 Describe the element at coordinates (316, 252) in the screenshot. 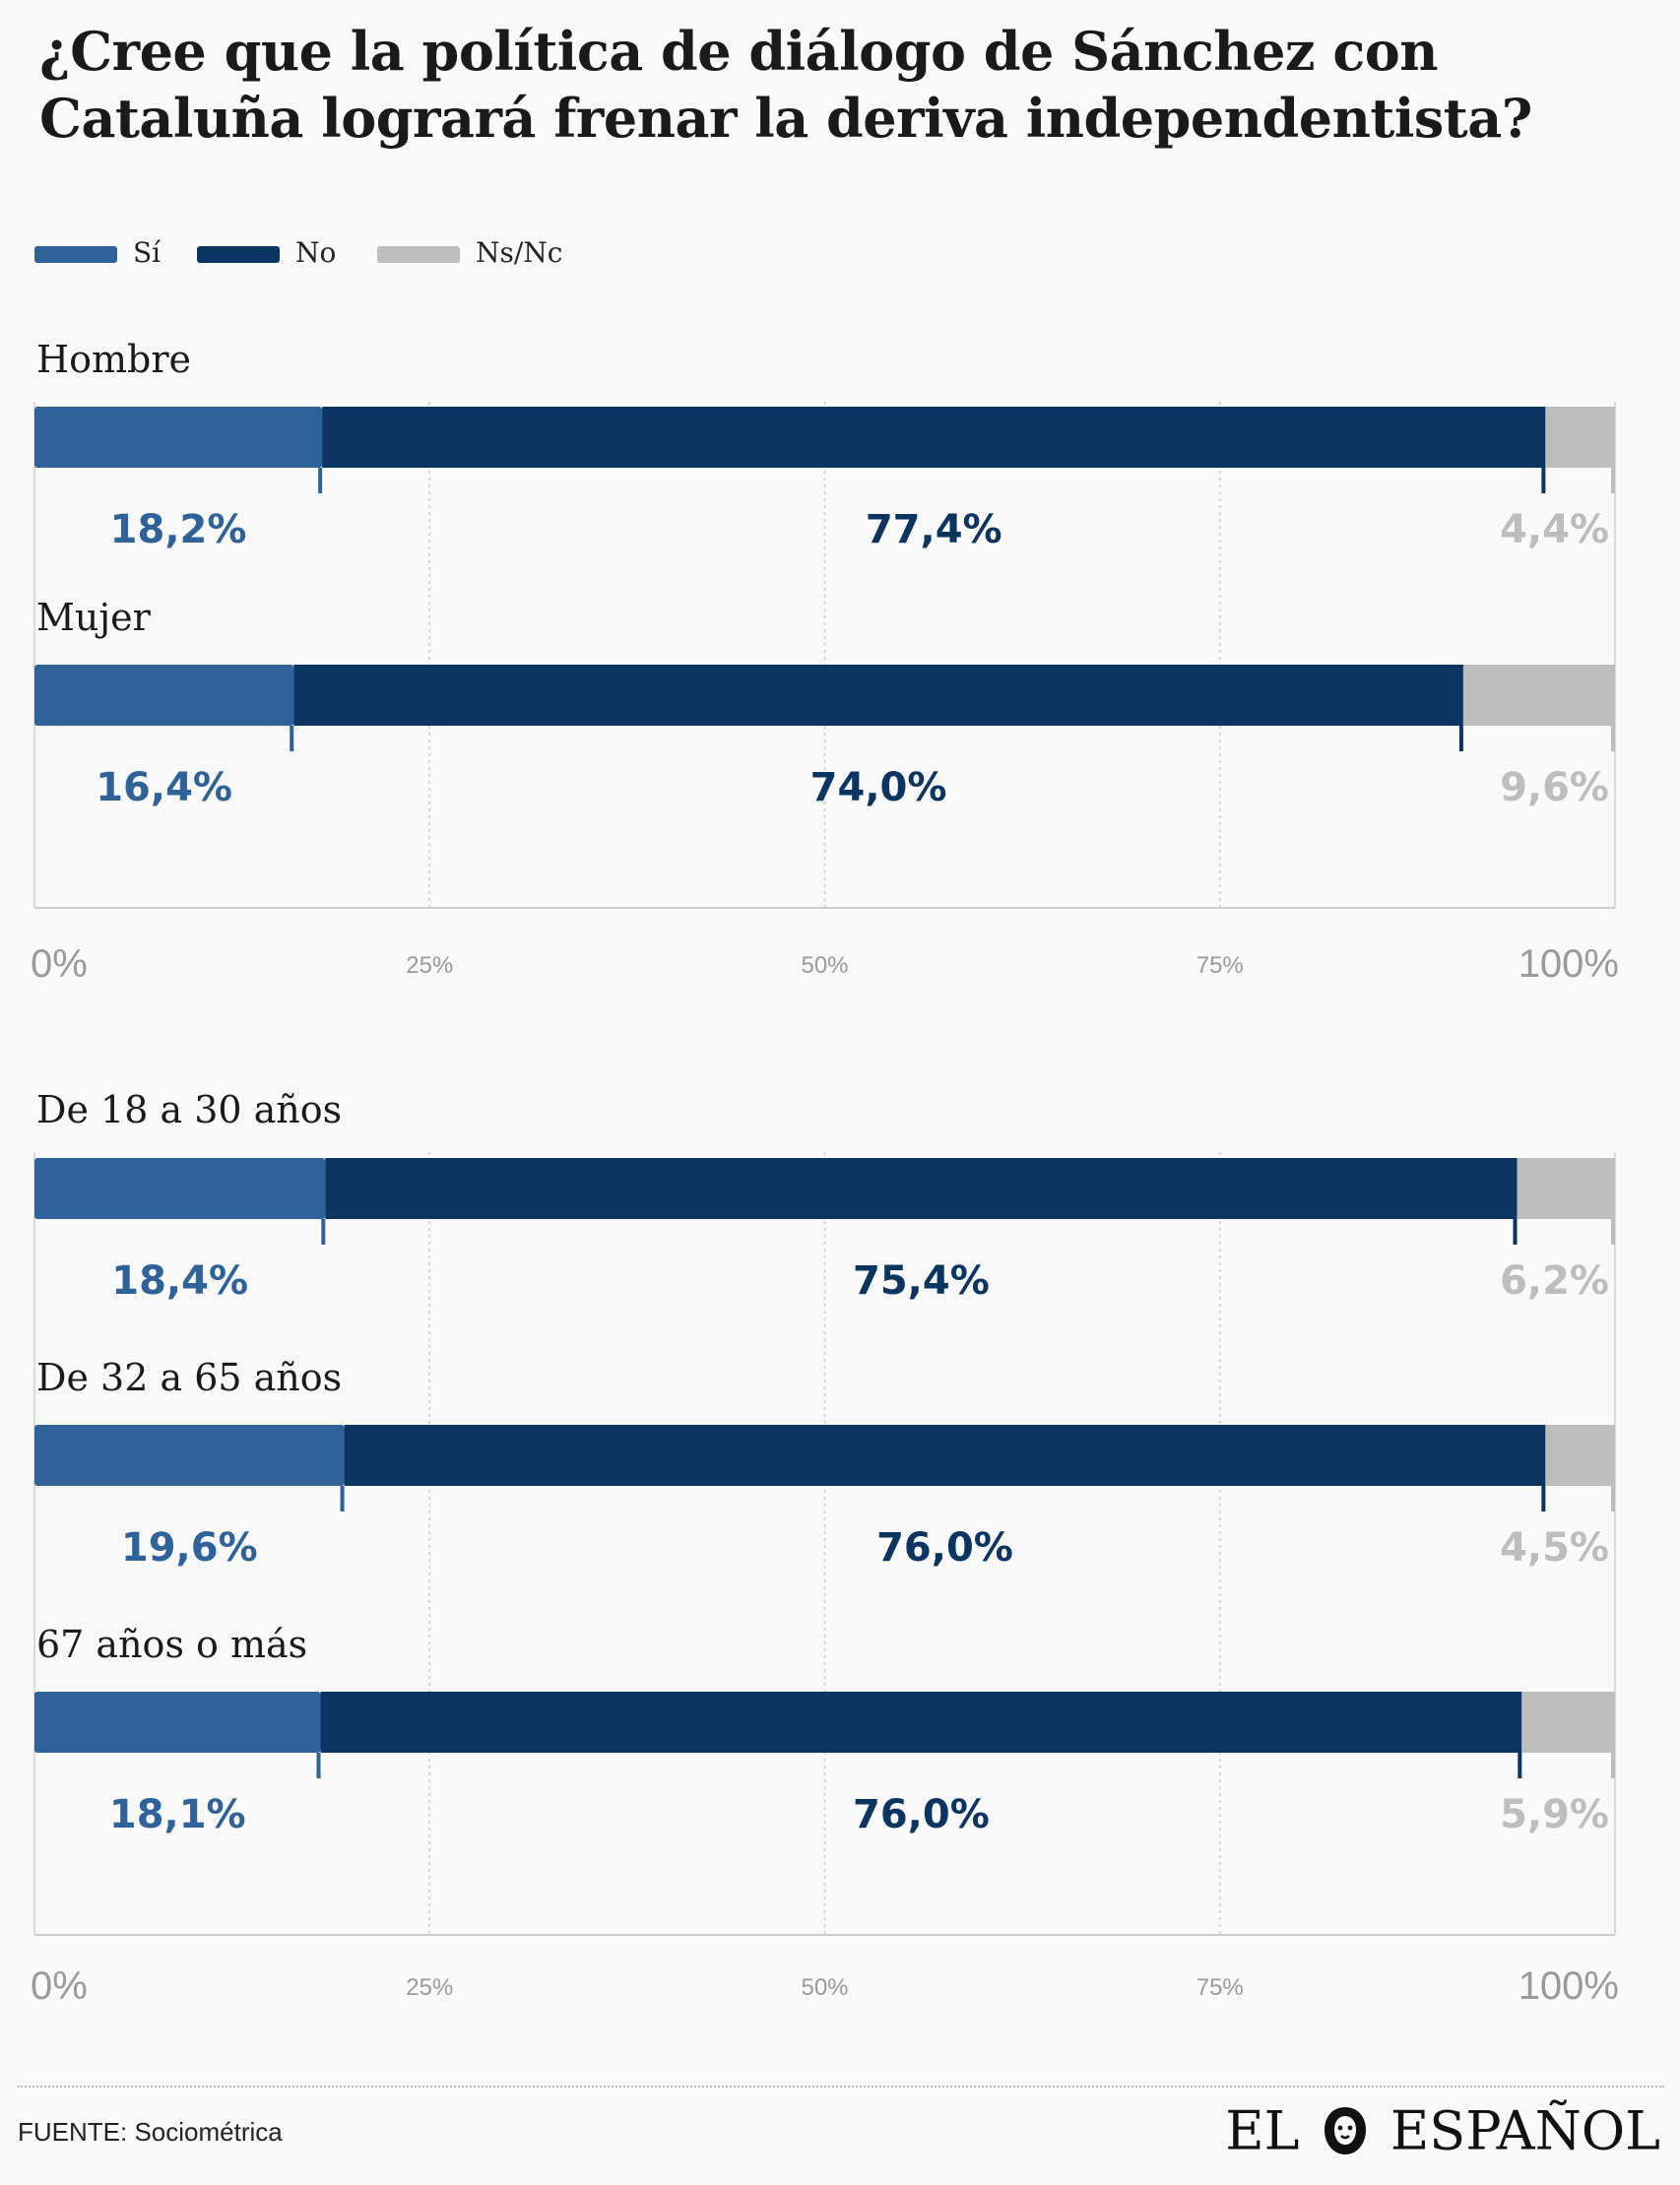

I see `legend-label-no: No` at that location.